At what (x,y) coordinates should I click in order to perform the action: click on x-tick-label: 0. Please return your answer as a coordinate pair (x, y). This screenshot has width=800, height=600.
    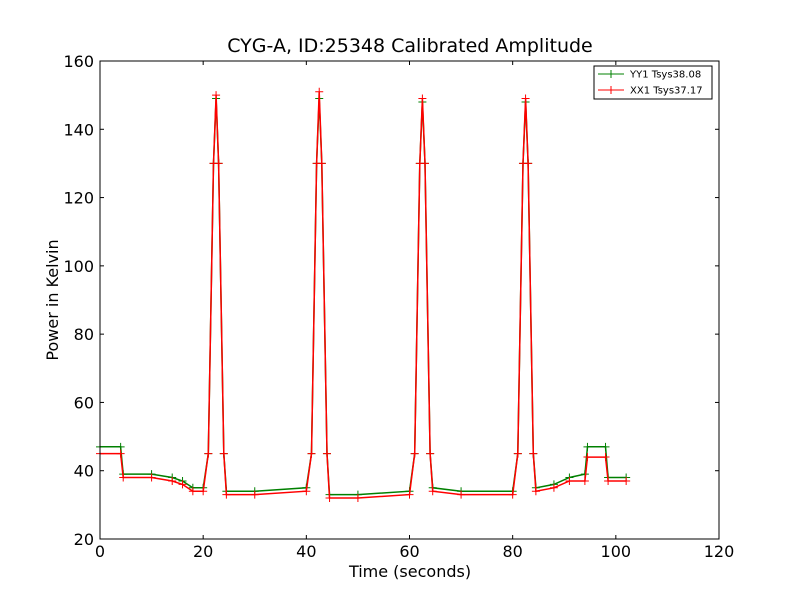
    Looking at the image, I should click on (100, 551).